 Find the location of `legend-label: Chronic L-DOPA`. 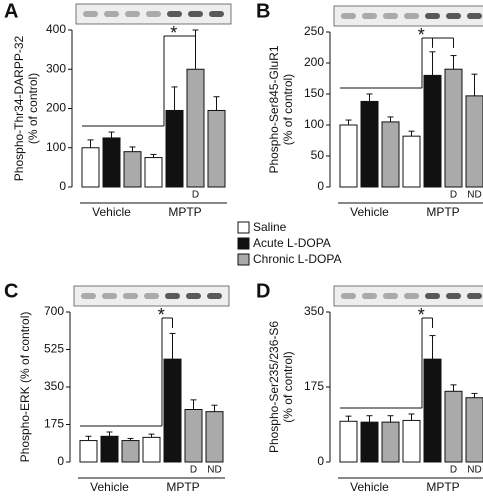

legend-label: Chronic L-DOPA is located at coordinates (297, 259).